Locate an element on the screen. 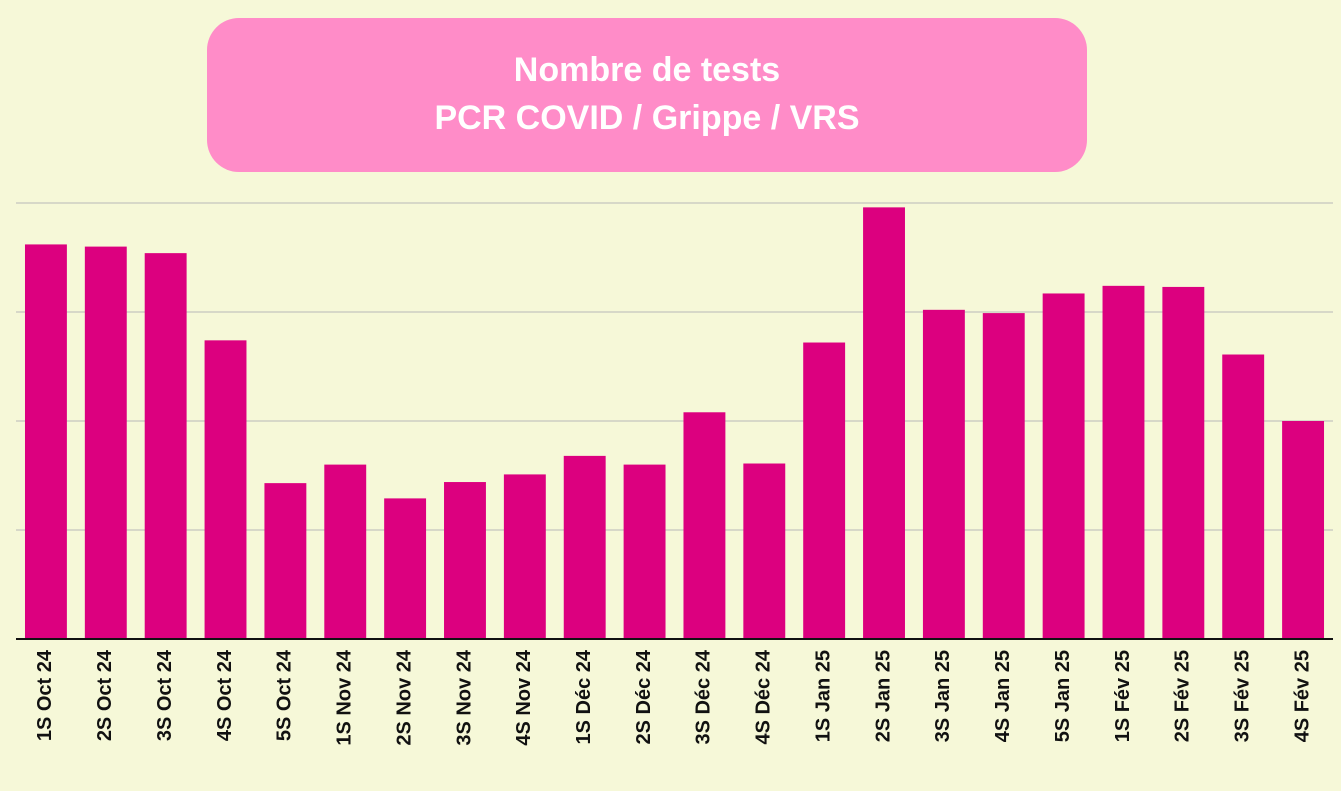 The image size is (1341, 791). x-tick-label: 4S Oct 24 is located at coordinates (225, 695).